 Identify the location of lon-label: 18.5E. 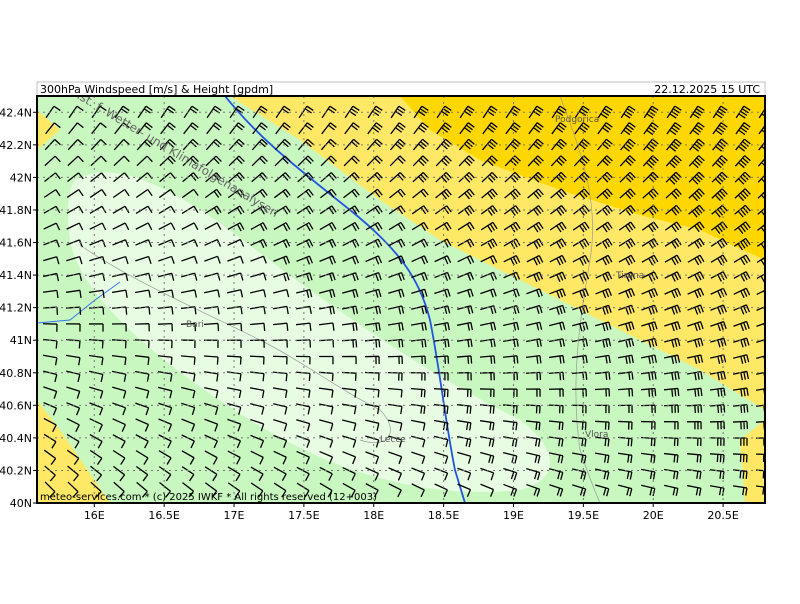
(443, 515).